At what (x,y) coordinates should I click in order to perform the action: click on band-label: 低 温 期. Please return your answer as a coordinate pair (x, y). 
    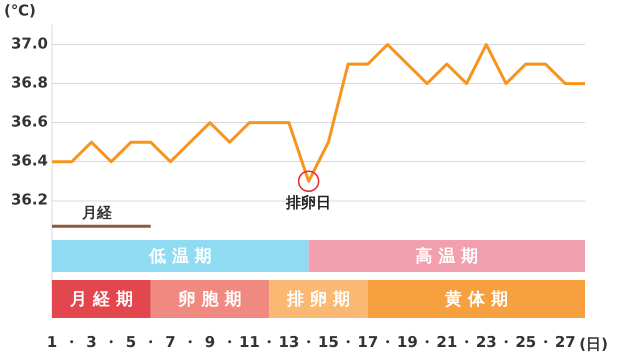
    Looking at the image, I should click on (180, 256).